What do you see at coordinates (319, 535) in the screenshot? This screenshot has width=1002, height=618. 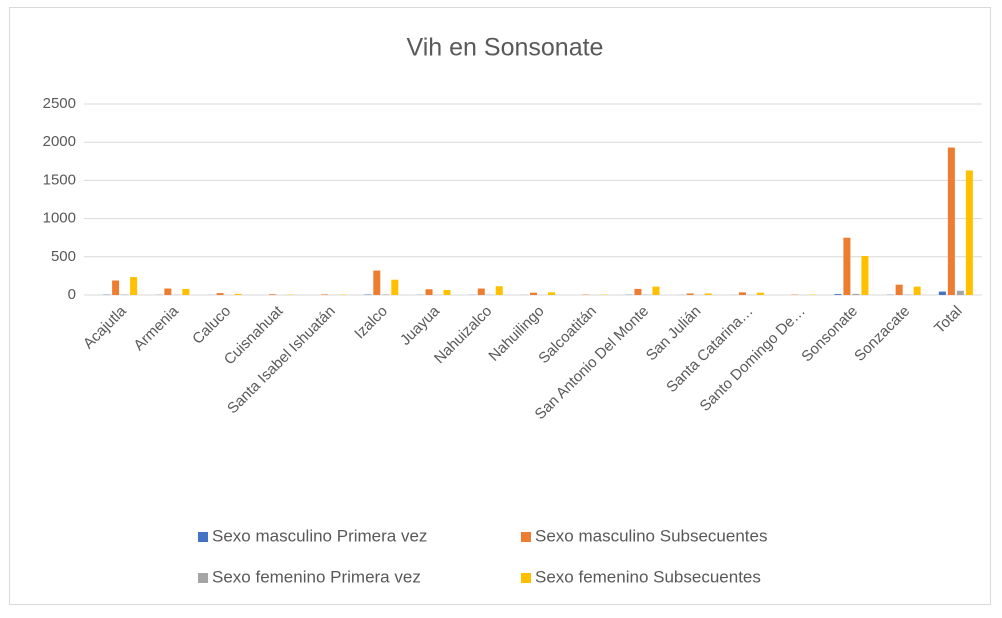 I see `legend-label: Sexo masculino Primera vez` at bounding box center [319, 535].